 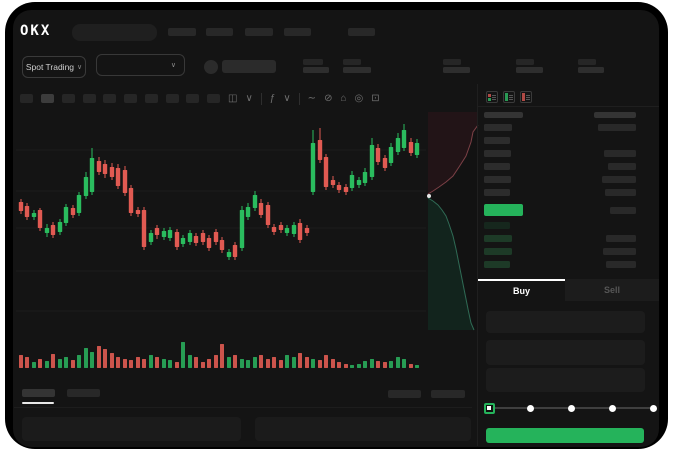 I want to click on orderbook-combined-icon, so click(x=492, y=97).